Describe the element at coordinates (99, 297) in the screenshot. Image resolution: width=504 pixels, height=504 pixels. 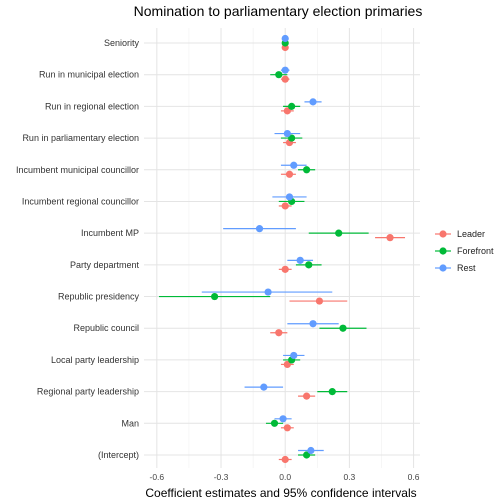
I see `y-tick-label: Republic presidency` at that location.